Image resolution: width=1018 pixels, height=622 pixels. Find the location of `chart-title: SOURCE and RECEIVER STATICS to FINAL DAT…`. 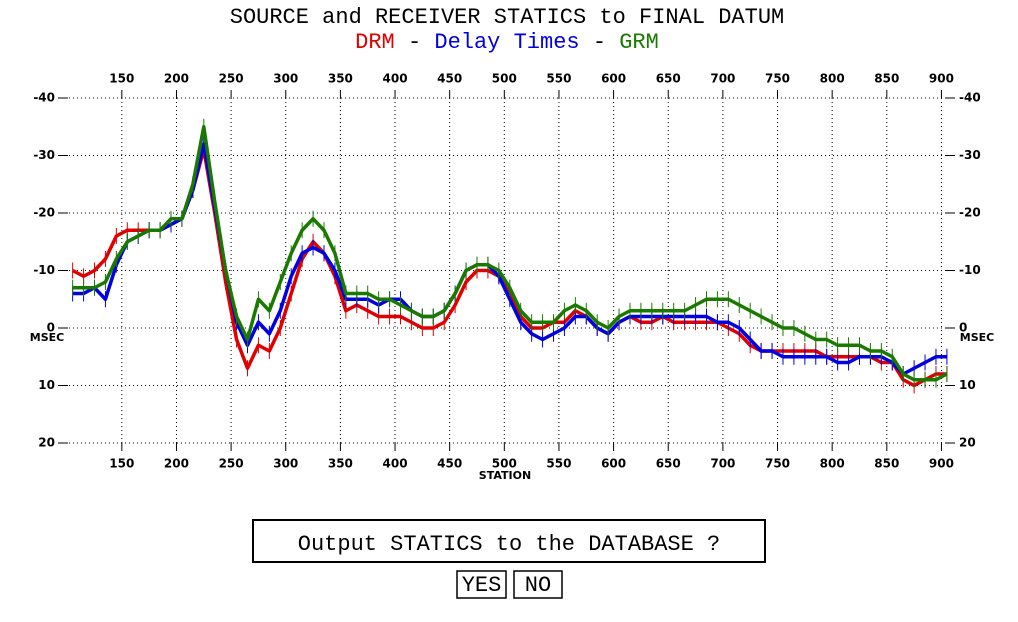

chart-title: SOURCE and RECEIVER STATICS to FINAL DAT… is located at coordinates (507, 17).